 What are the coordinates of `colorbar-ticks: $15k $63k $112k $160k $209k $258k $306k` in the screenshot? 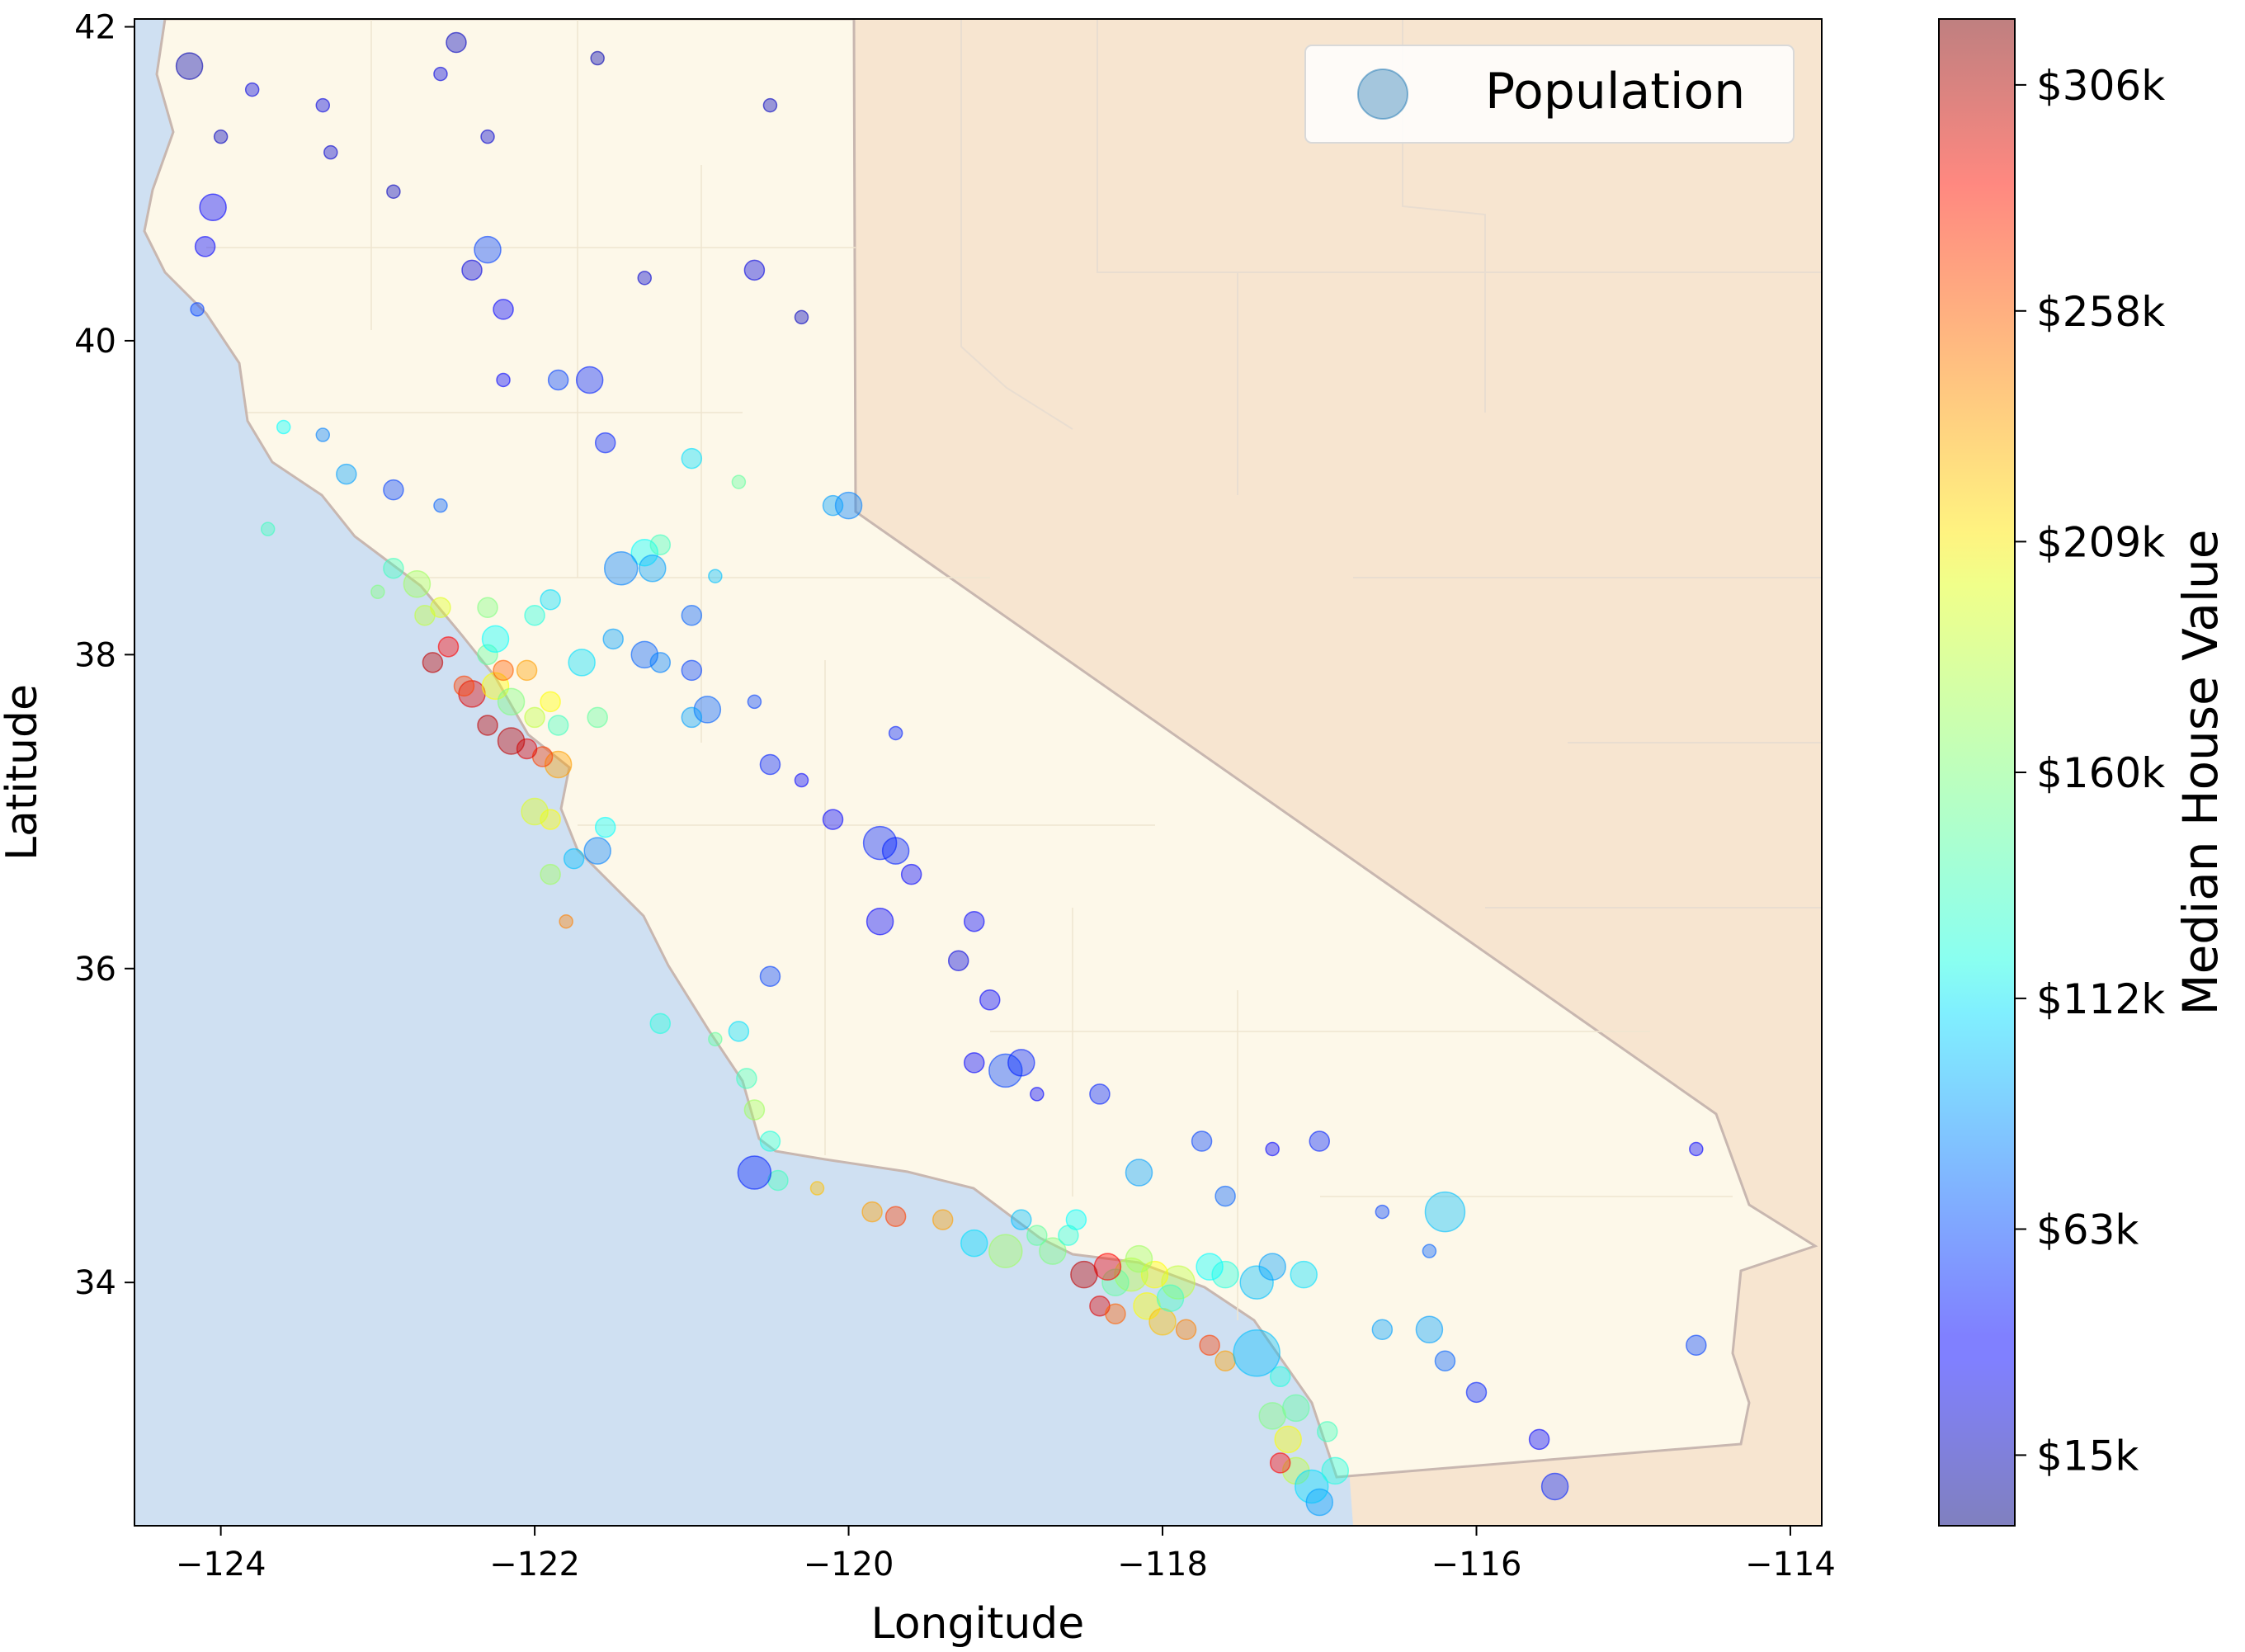 It's located at (2090, 771).